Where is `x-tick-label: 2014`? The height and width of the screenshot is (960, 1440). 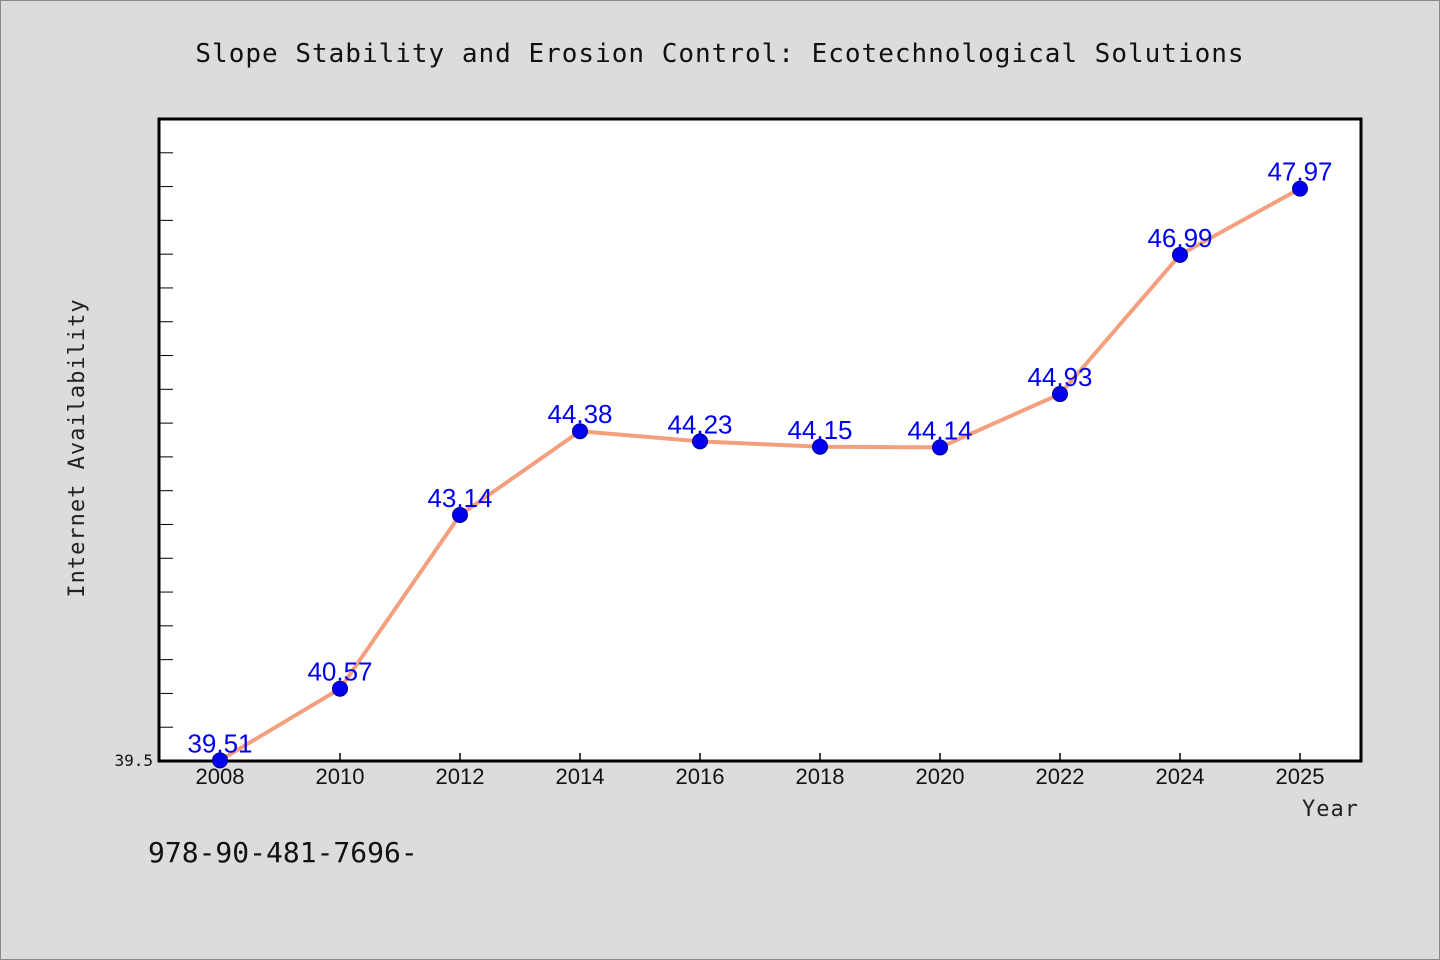
x-tick-label: 2014 is located at coordinates (580, 776).